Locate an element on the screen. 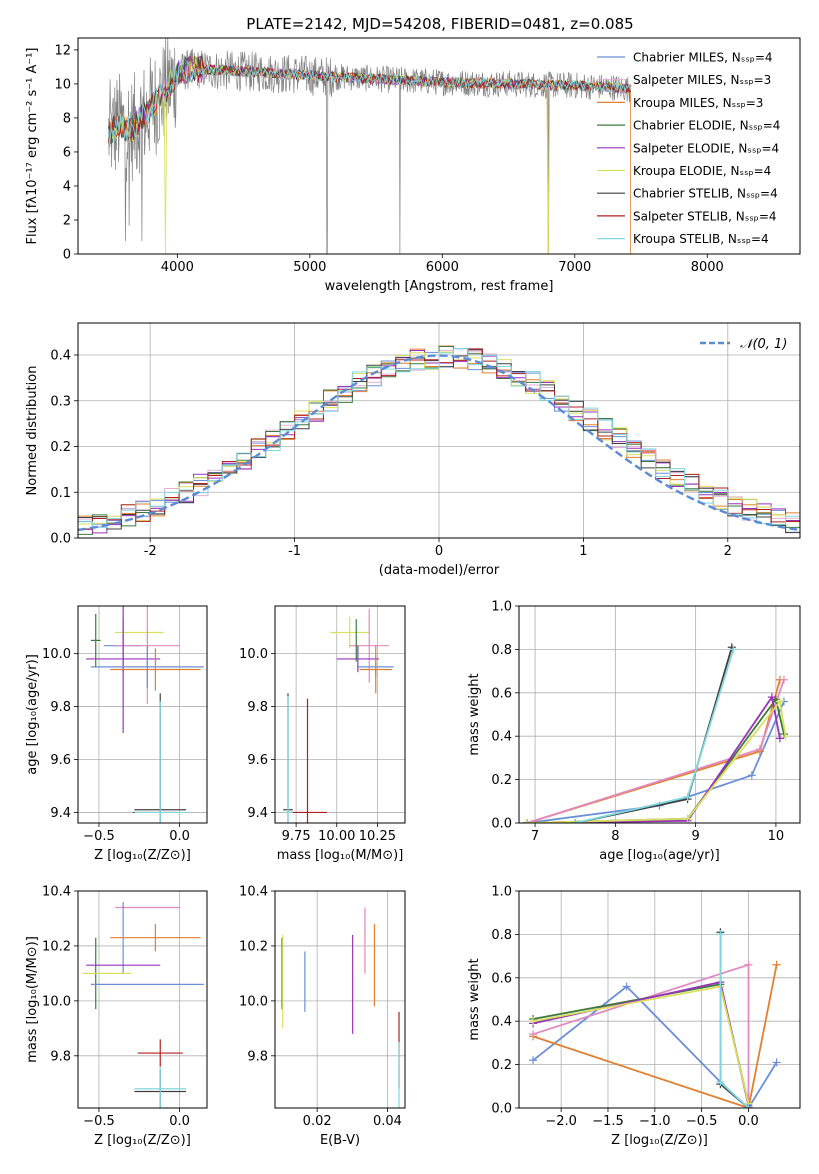  y-tick-label: 0.8 is located at coordinates (501, 935).